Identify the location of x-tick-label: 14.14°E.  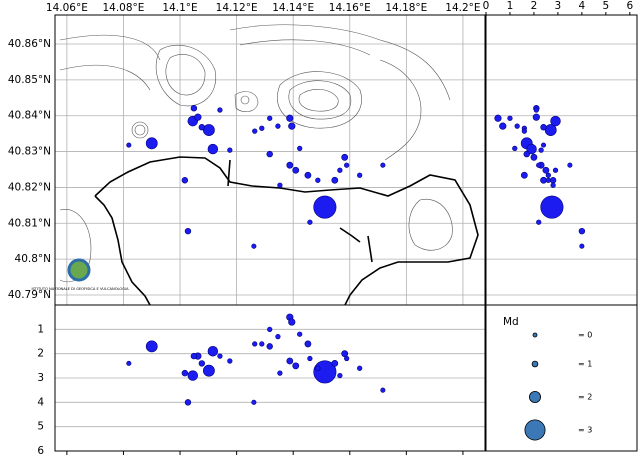
(293, 8).